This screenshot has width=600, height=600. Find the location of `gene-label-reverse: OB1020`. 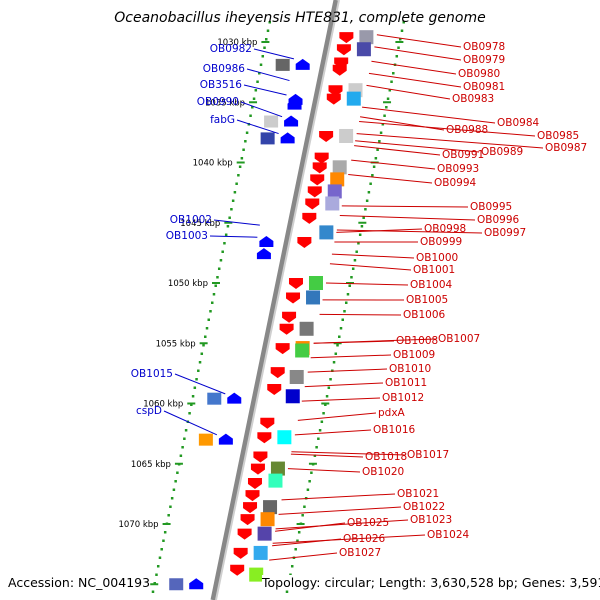

gene-label-reverse: OB1020 is located at coordinates (383, 472).